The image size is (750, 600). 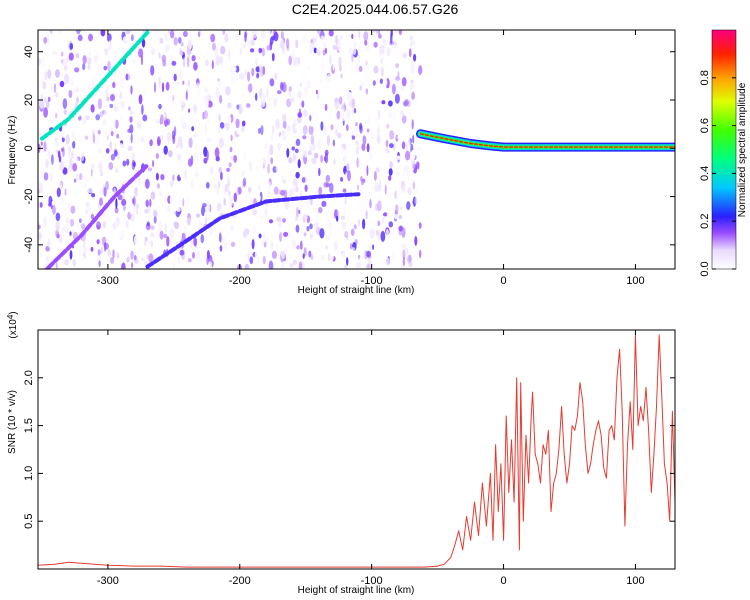 I want to click on bottom-x-tick-label: -300, so click(x=108, y=581).